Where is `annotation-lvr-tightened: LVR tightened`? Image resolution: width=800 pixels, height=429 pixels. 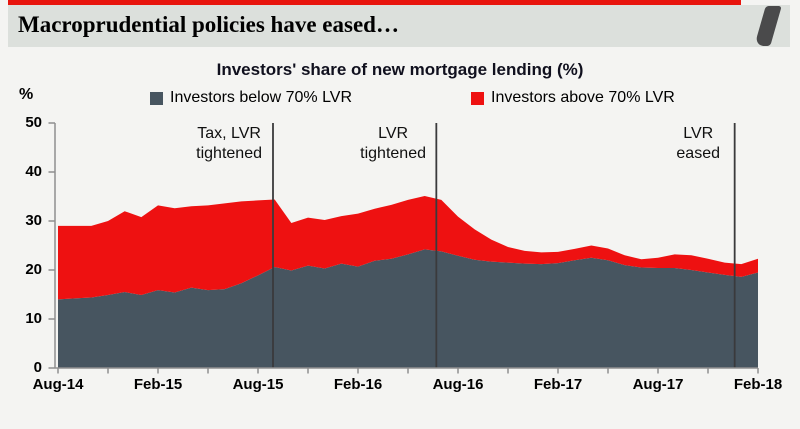 annotation-lvr-tightened: LVR tightened is located at coordinates (393, 143).